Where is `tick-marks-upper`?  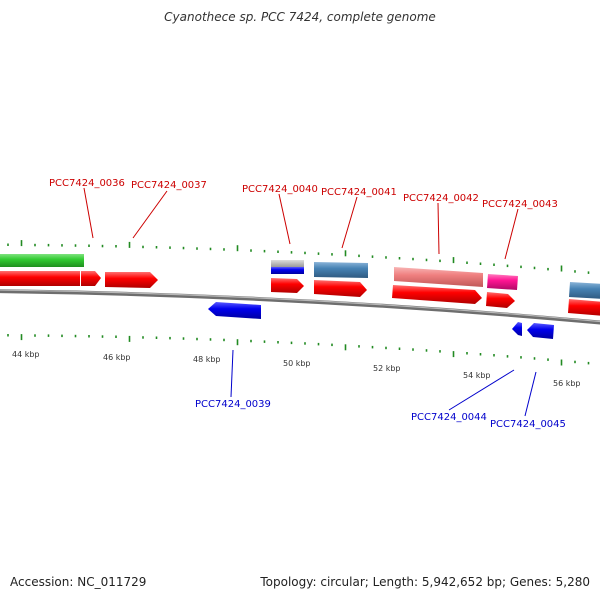
tick-marks-upper is located at coordinates (298, 257).